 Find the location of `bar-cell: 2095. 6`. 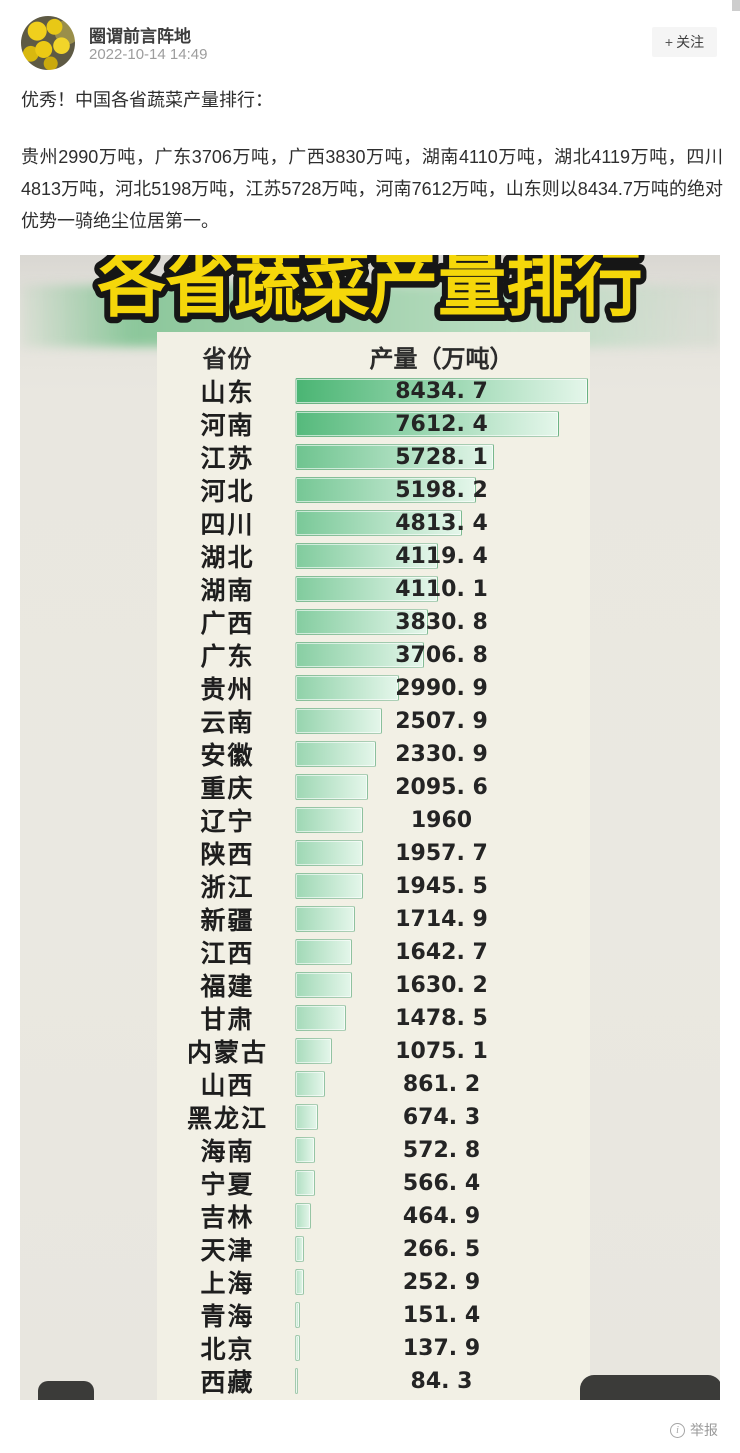

bar-cell: 2095. 6 is located at coordinates (441, 786).